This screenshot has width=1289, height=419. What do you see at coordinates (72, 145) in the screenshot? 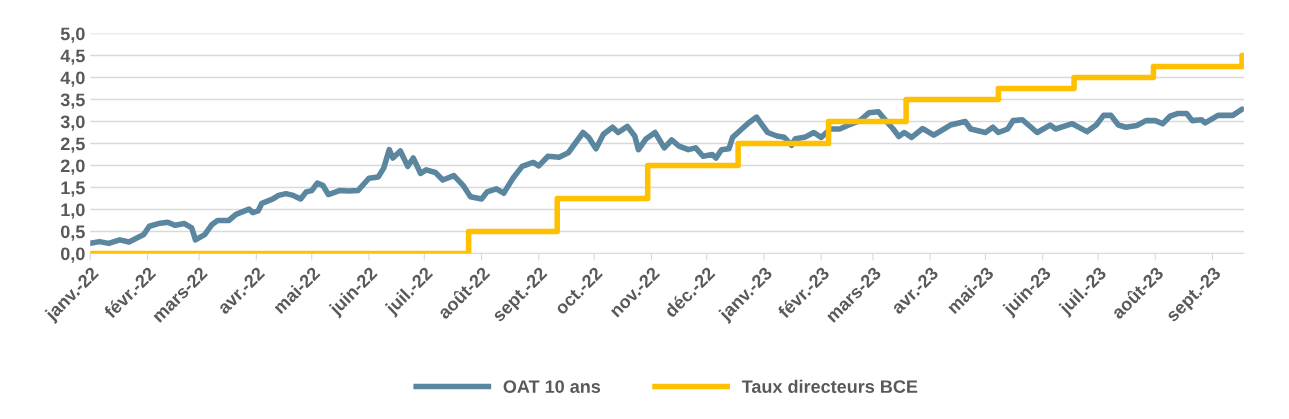
I see `y-tick-label: 2,5` at bounding box center [72, 145].